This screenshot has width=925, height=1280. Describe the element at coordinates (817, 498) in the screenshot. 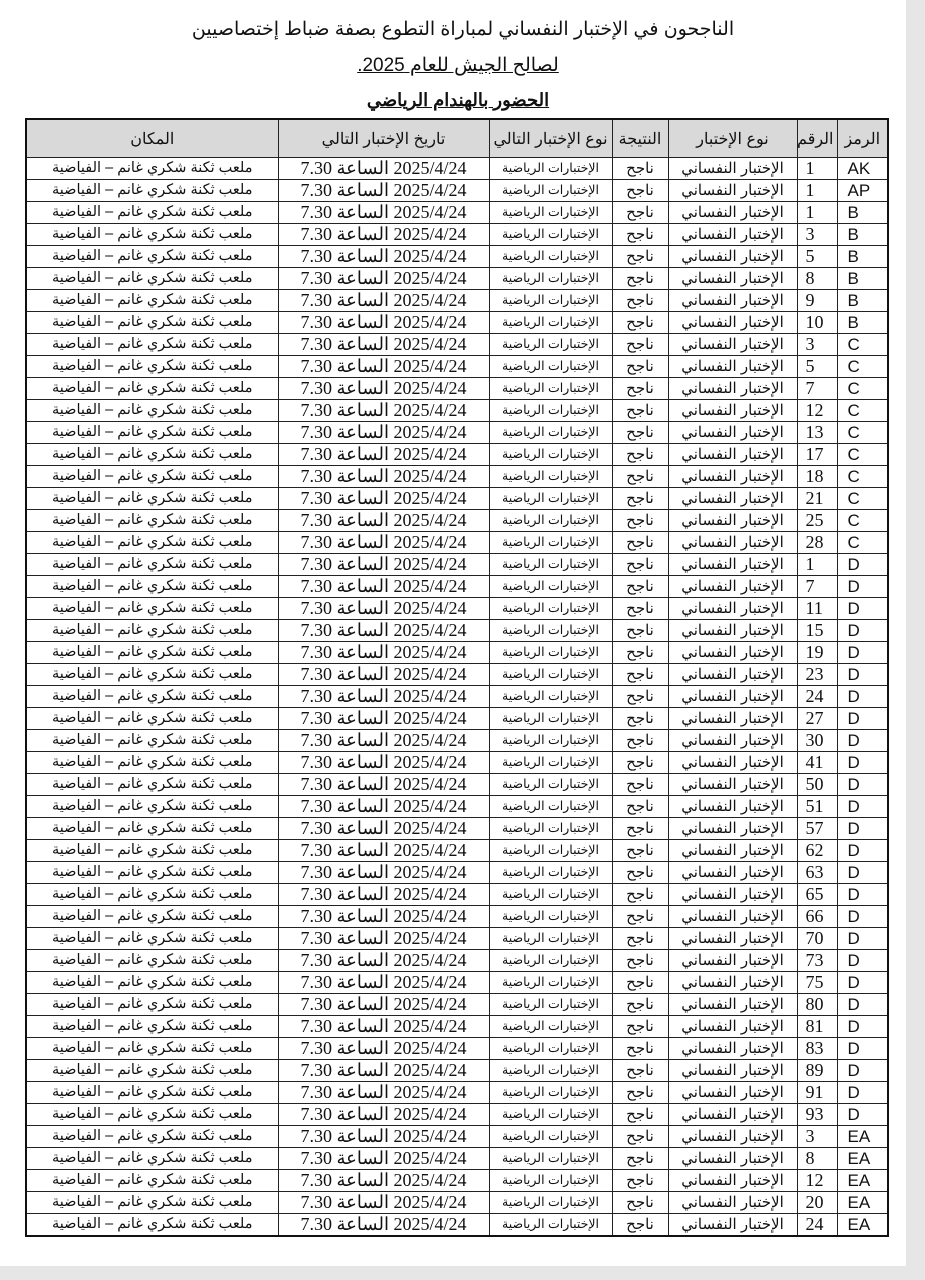

I see `cell-number: 21` at that location.